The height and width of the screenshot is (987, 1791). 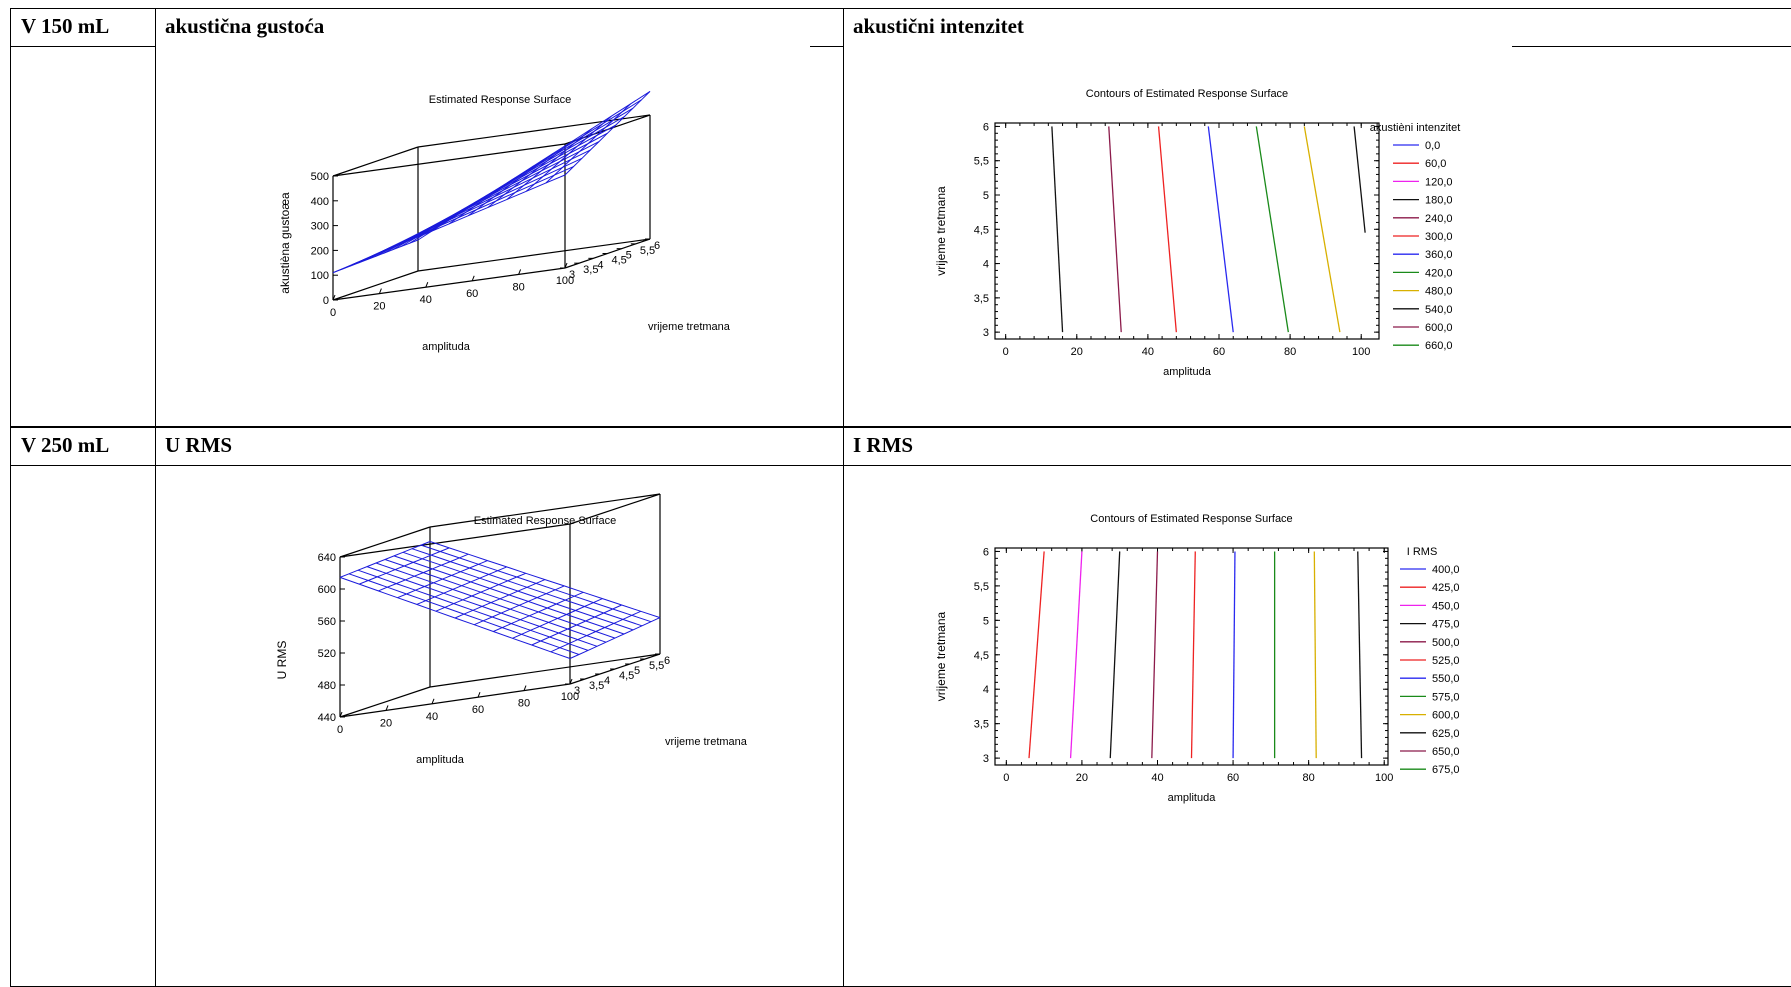 What do you see at coordinates (1439, 201) in the screenshot?
I see `legend-label: 180,0` at bounding box center [1439, 201].